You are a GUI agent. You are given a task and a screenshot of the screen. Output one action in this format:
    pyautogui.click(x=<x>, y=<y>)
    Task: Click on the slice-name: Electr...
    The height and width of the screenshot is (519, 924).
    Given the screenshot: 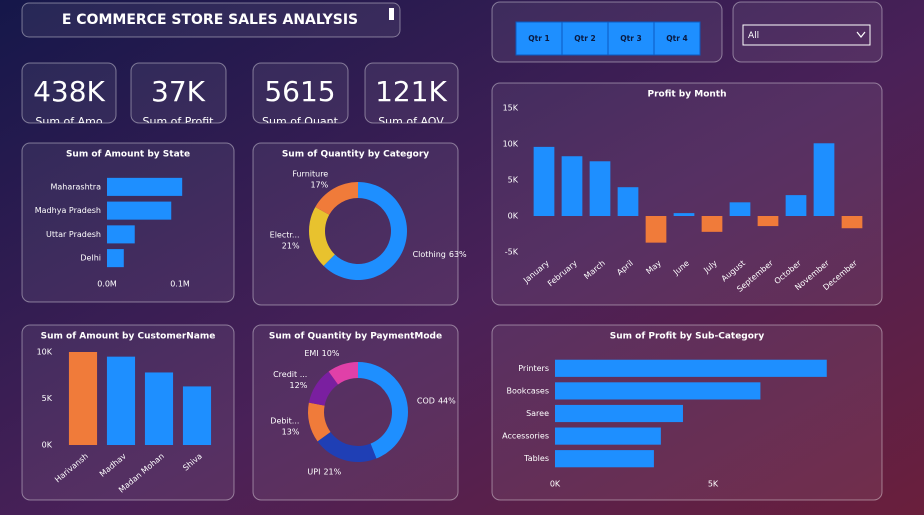 What is the action you would take?
    pyautogui.click(x=285, y=234)
    